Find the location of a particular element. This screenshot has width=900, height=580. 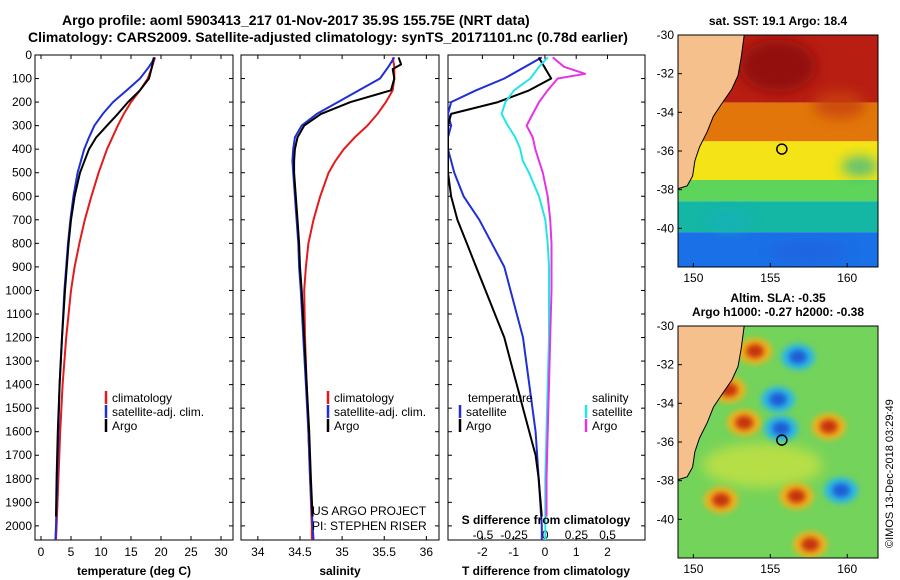

imos-credit: ©IMOS 13-Dec-2018 03:29:49 is located at coordinates (890, 473).